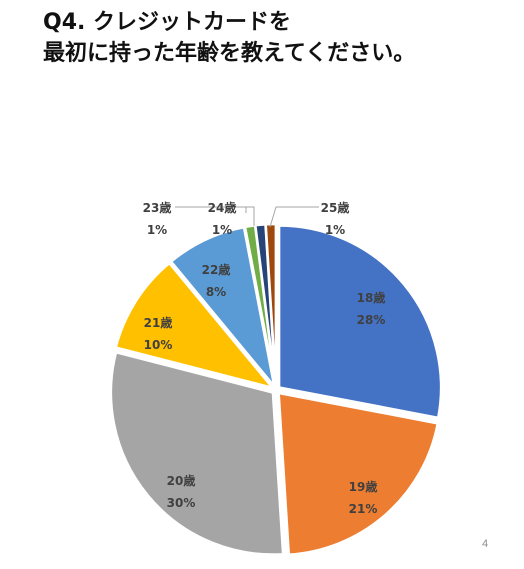 This screenshot has width=524, height=569. Describe the element at coordinates (157, 230) in the screenshot. I see `slice-value-6: 1%` at that location.